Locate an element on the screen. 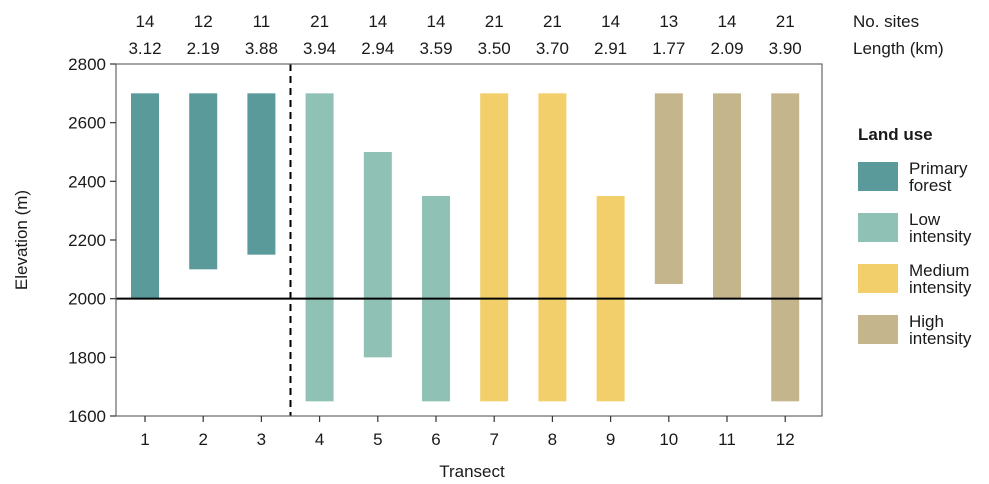 The height and width of the screenshot is (484, 989). legend-title: Land use is located at coordinates (895, 134).